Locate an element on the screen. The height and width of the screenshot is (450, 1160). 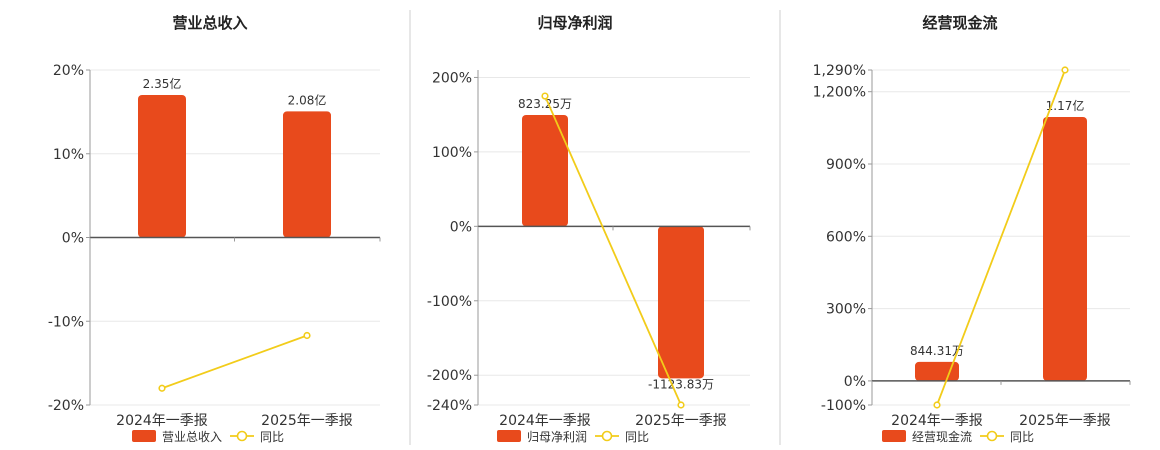
y-tick-label: 100% is located at coordinates (452, 153).